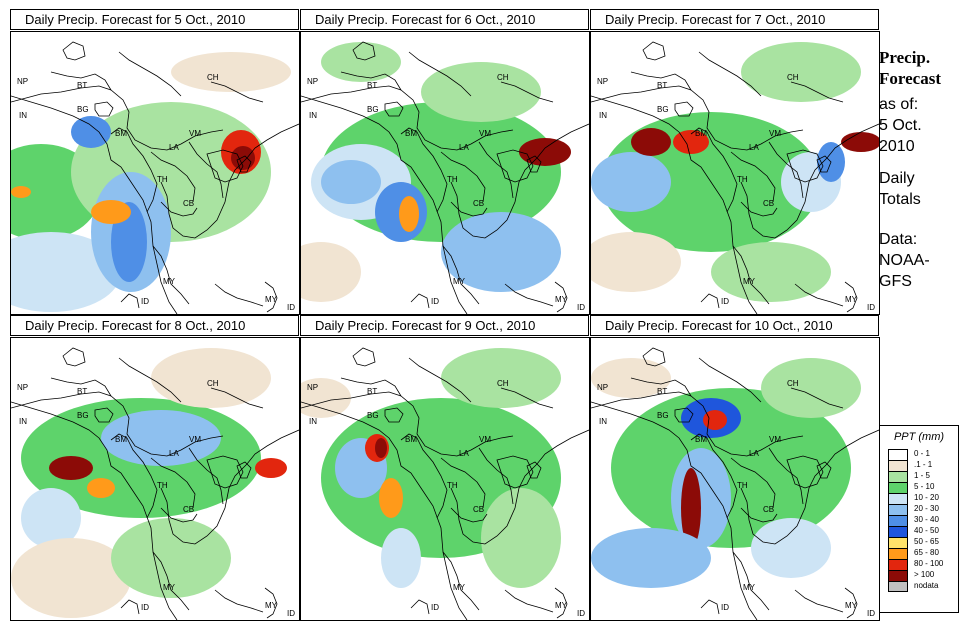 The height and width of the screenshot is (633, 965). Describe the element at coordinates (919, 487) in the screenshot. I see `legend-item: 5 - 10` at that location.